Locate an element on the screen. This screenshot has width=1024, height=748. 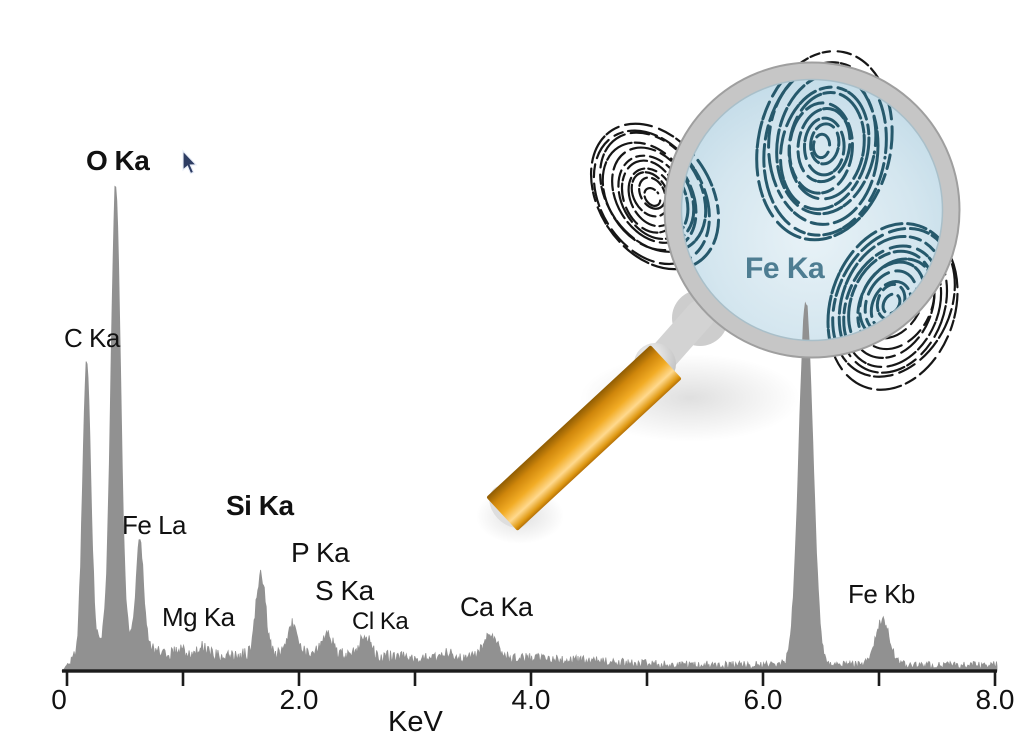
peak-label-s-ka: S Ka is located at coordinates (344, 590).